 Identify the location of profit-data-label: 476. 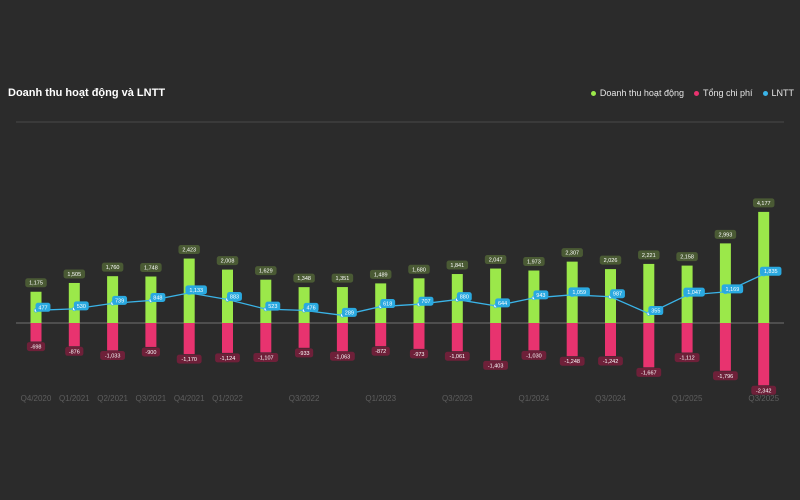
(311, 307).